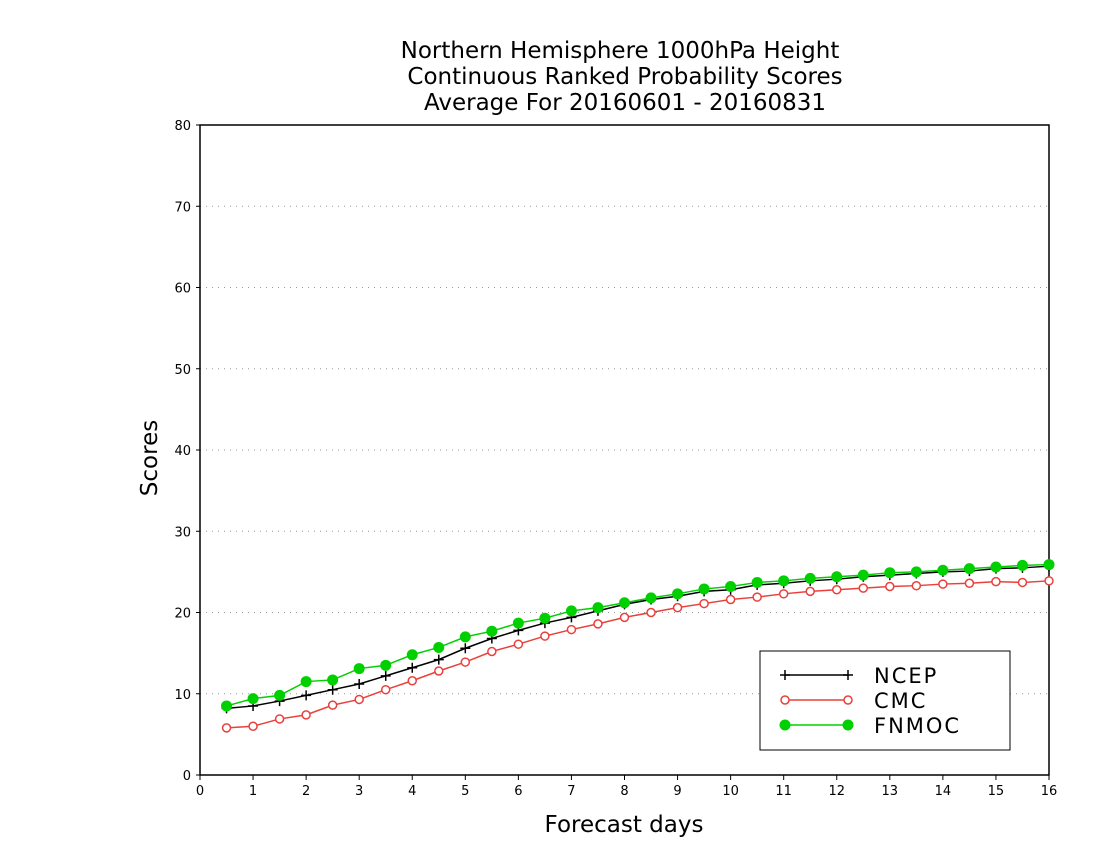 The height and width of the screenshot is (850, 1100). I want to click on y-tick-label: 20, so click(182, 614).